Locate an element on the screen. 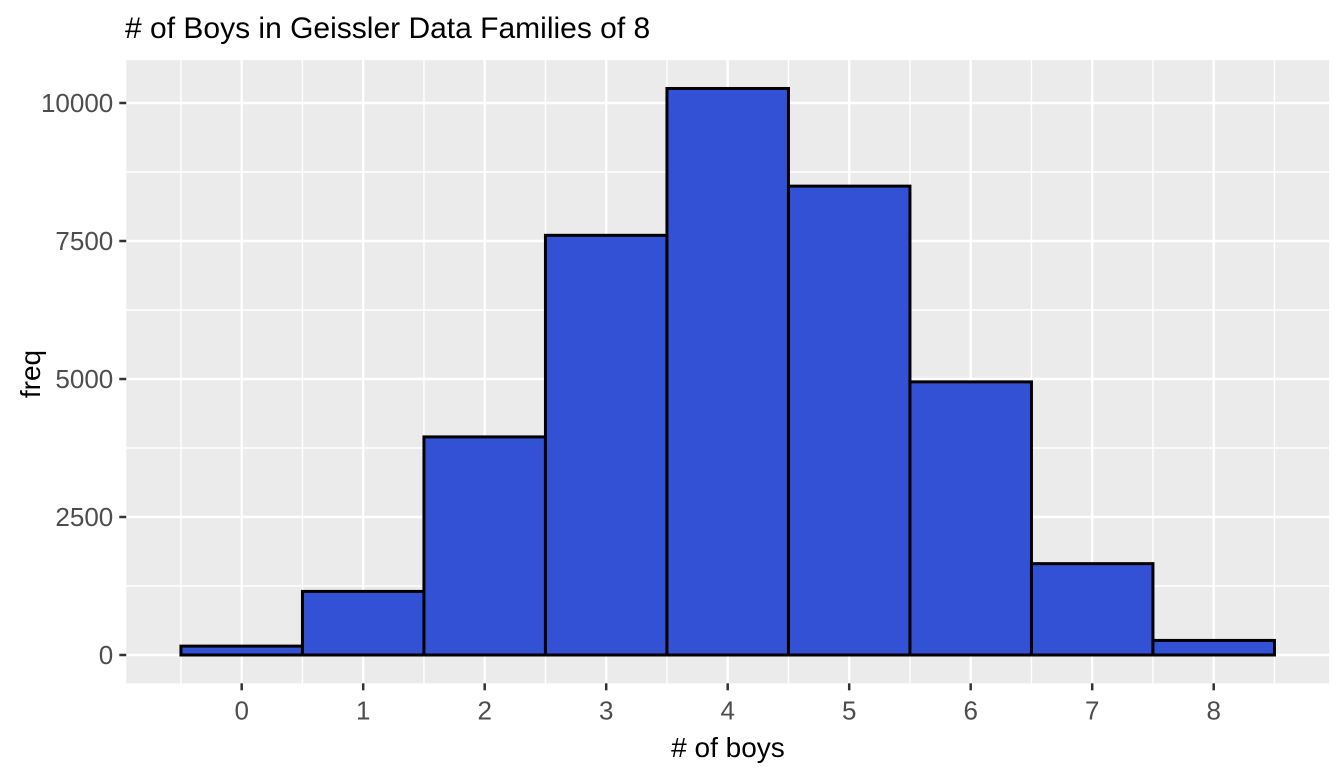 The image size is (1344, 768). y-tick-label: 10000 is located at coordinates (77, 103).